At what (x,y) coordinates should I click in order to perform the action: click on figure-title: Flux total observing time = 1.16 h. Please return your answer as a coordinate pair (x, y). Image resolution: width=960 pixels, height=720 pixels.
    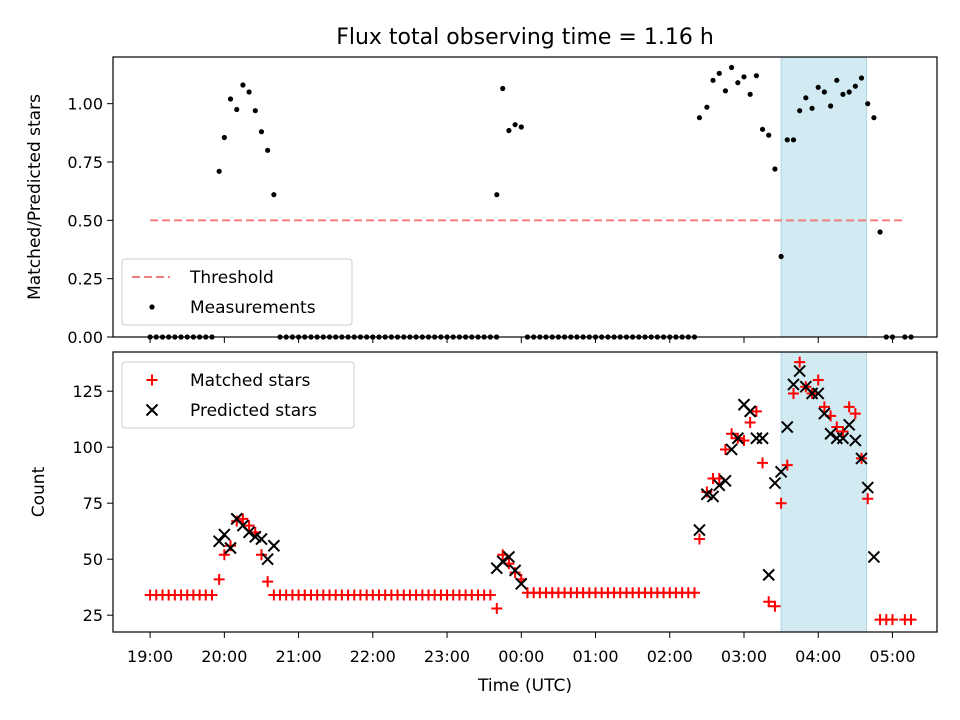
    Looking at the image, I should click on (525, 37).